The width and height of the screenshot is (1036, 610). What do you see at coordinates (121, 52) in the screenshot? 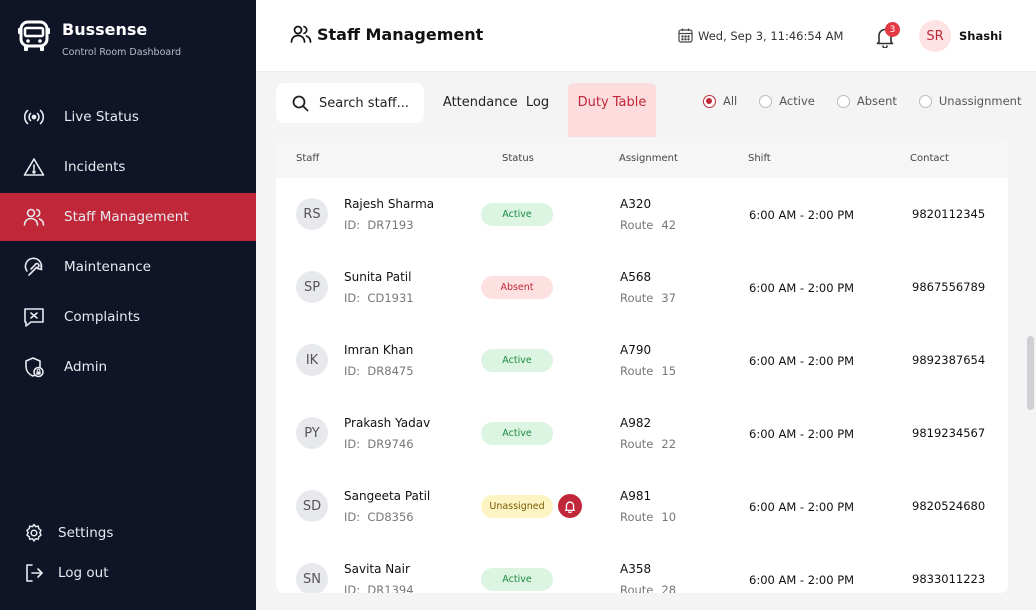
I see `brand-subtitle: Control Room Dashboard` at bounding box center [121, 52].